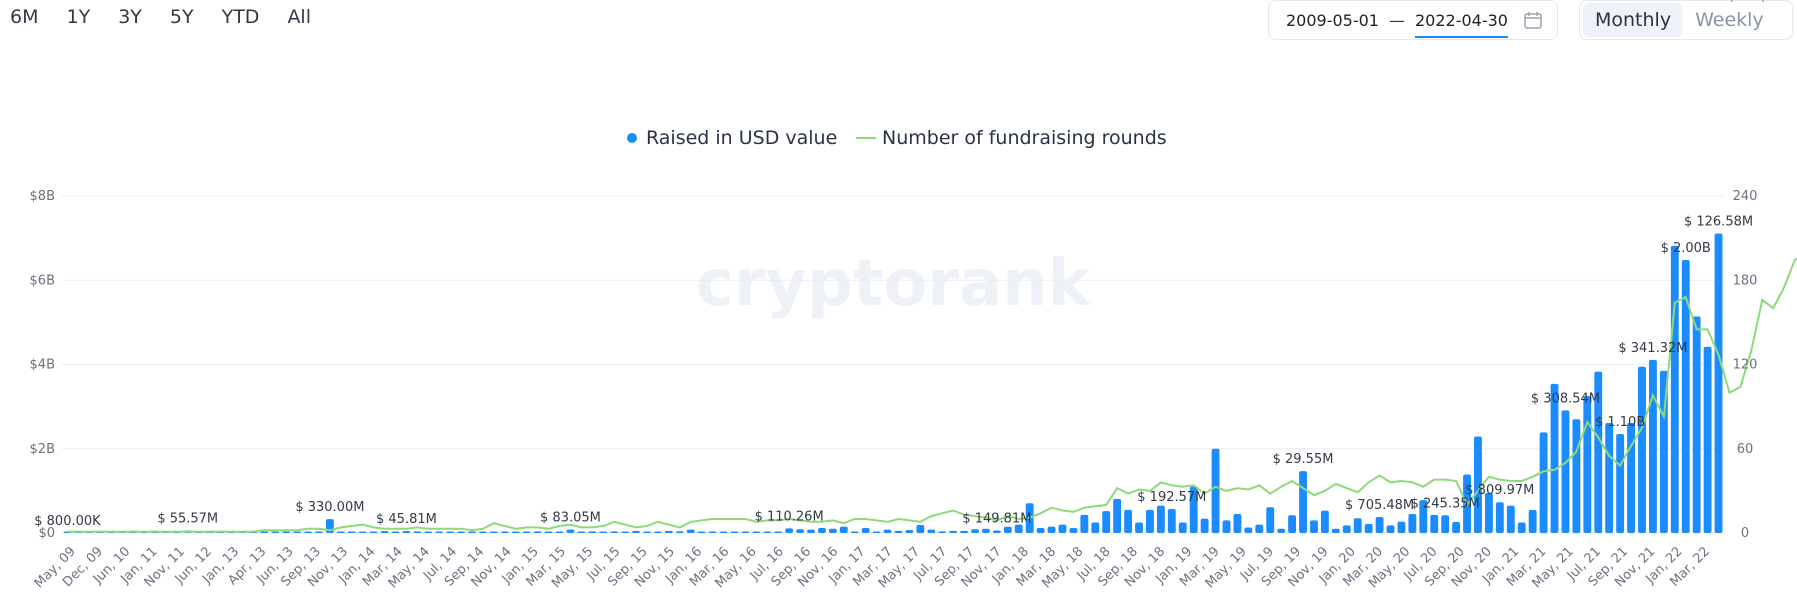 This screenshot has width=1797, height=612. What do you see at coordinates (1024, 138) in the screenshot?
I see `legend-line-label: Number of fundraising rounds` at bounding box center [1024, 138].